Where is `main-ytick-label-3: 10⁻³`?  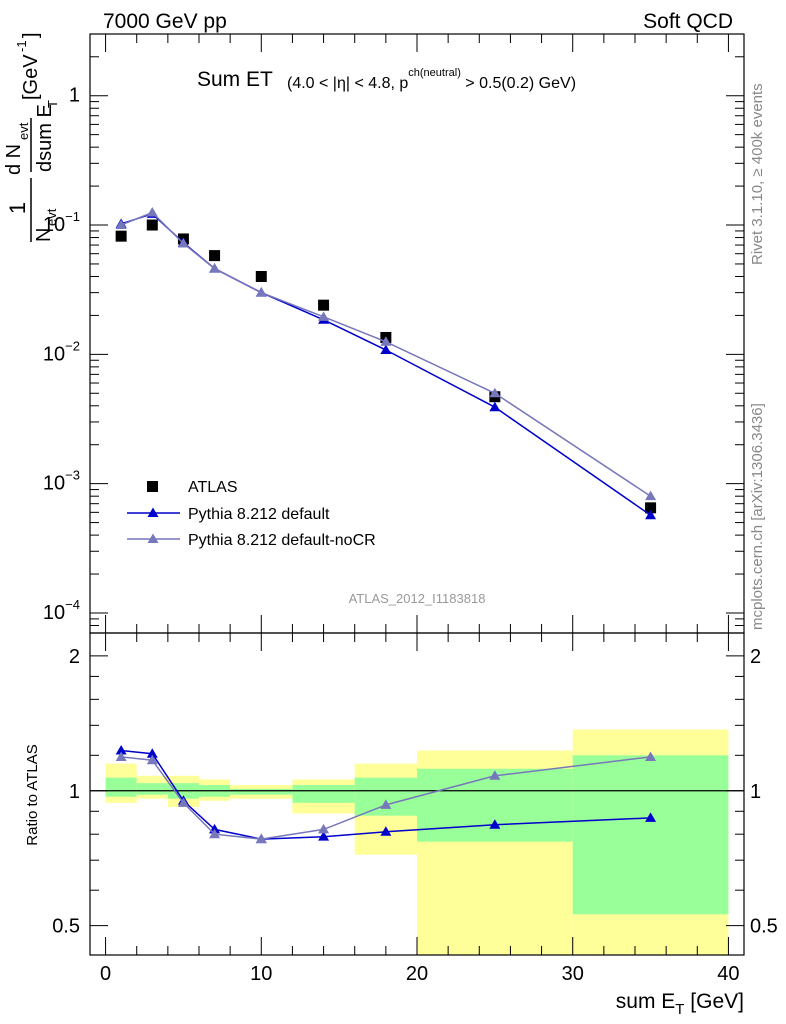 main-ytick-label-3: 10⁻³ is located at coordinates (61, 481).